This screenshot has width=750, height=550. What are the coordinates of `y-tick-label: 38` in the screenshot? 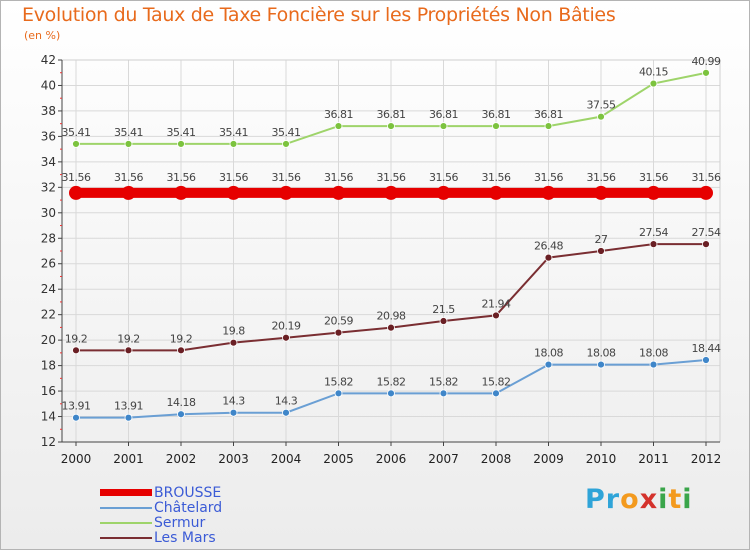 It's located at (48, 111).